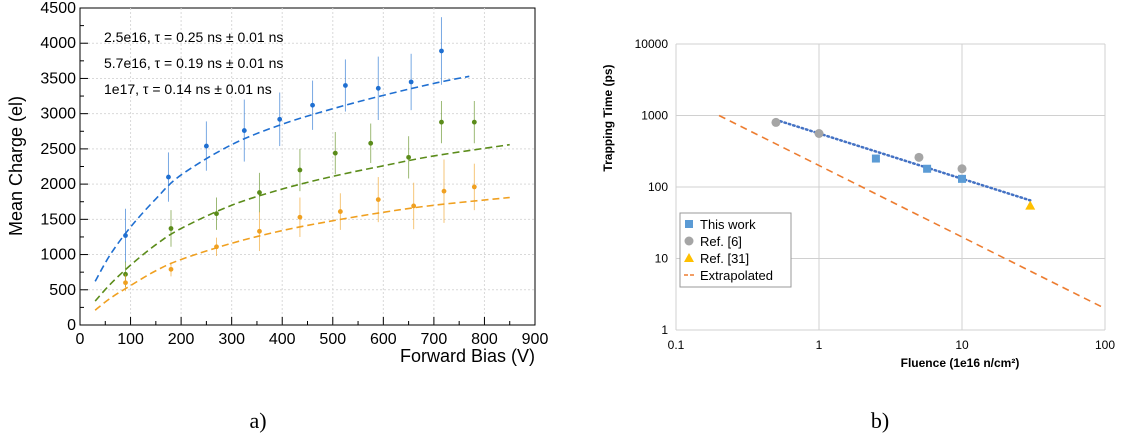 Image resolution: width=1123 pixels, height=439 pixels. I want to click on tick-label-y: 3500, so click(58, 78).